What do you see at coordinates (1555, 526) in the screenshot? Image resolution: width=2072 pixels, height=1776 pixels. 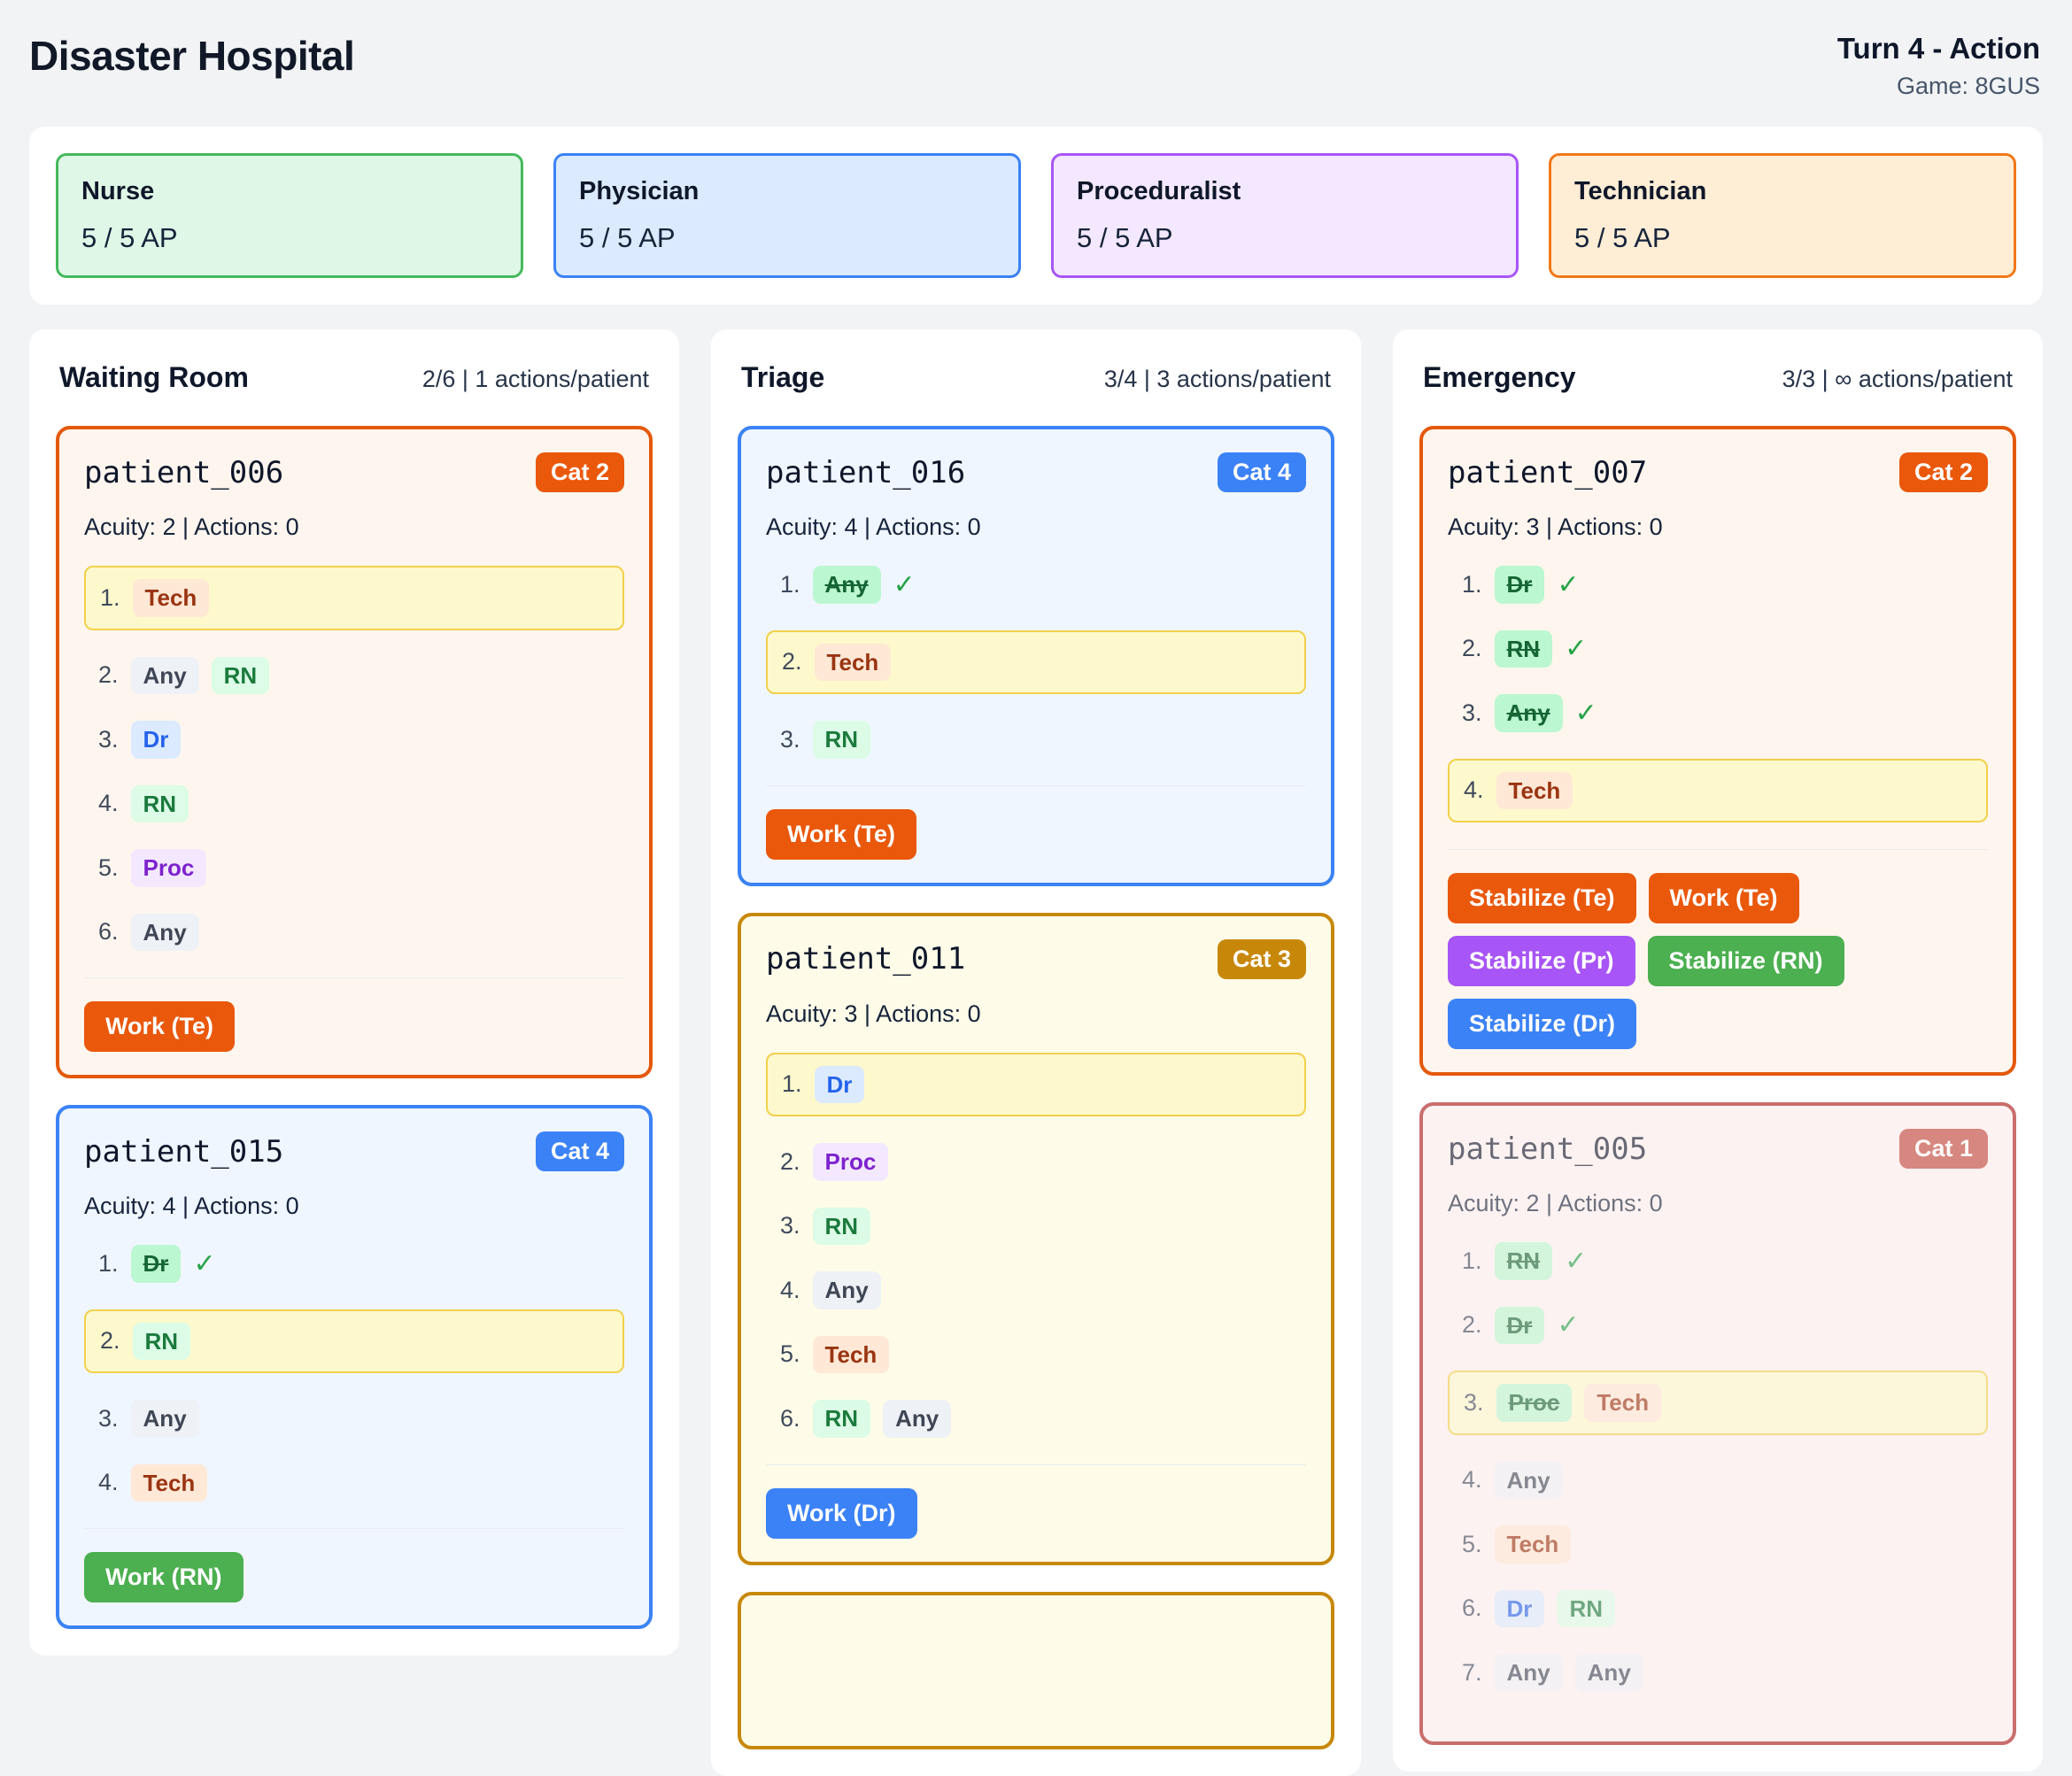 I see `acuity-line: Acuity: 3 | Actions: 0` at bounding box center [1555, 526].